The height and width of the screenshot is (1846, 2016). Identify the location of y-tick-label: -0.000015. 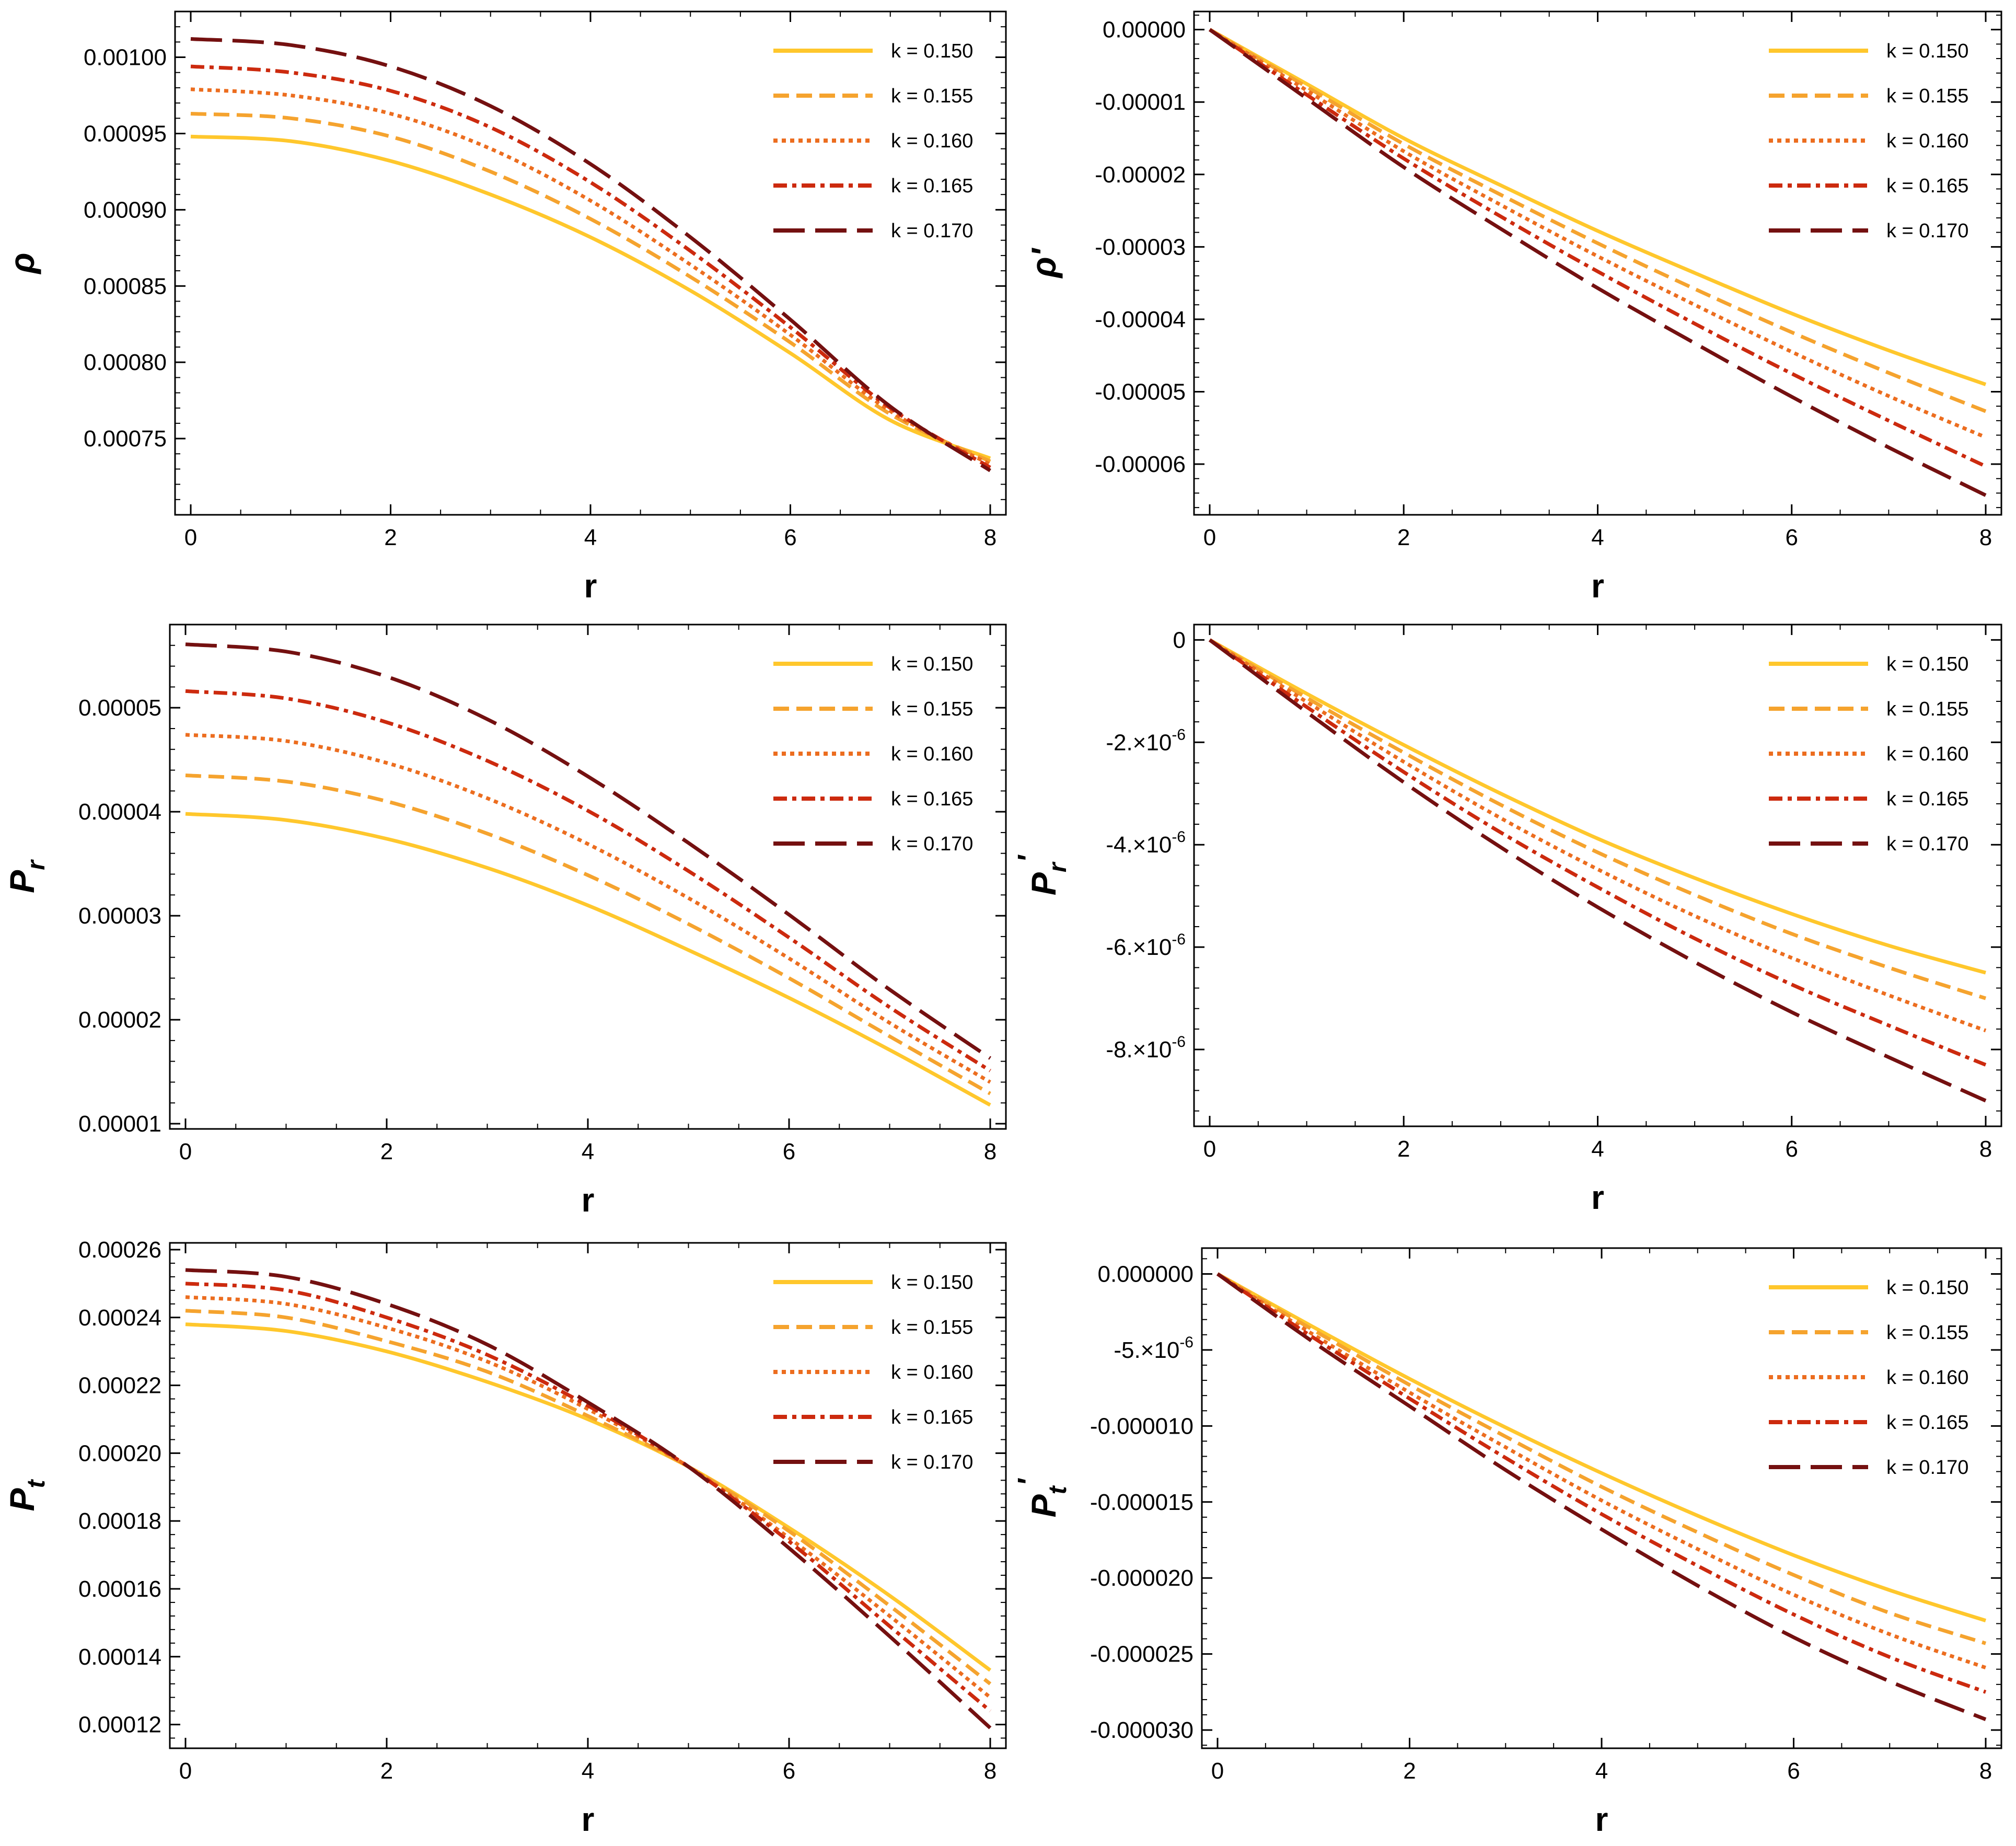
(1142, 1502).